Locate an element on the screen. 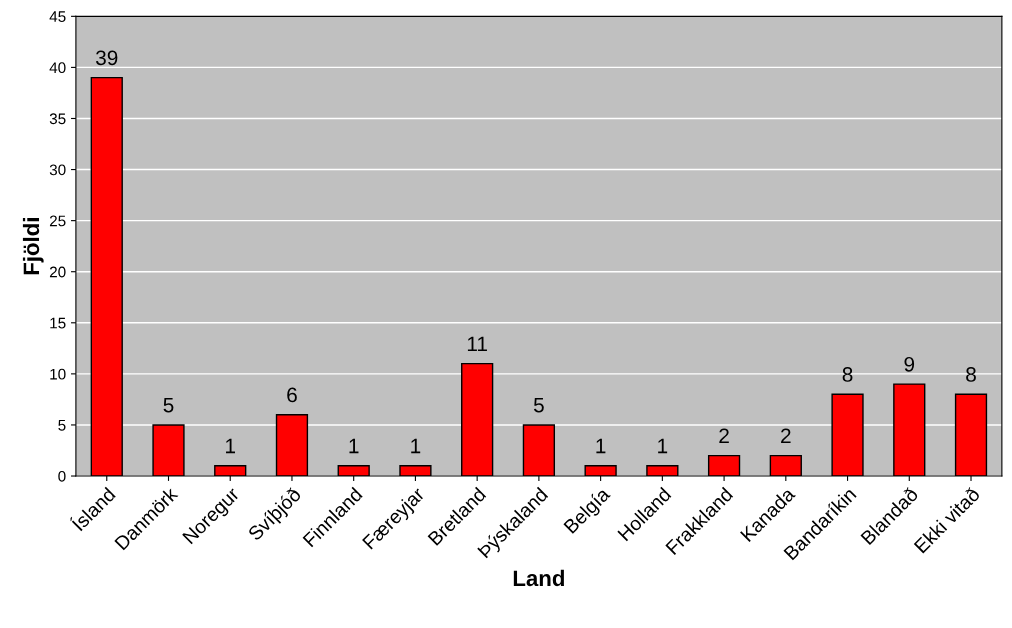 The height and width of the screenshot is (628, 1012). y-tick-label: 25 is located at coordinates (57, 221).